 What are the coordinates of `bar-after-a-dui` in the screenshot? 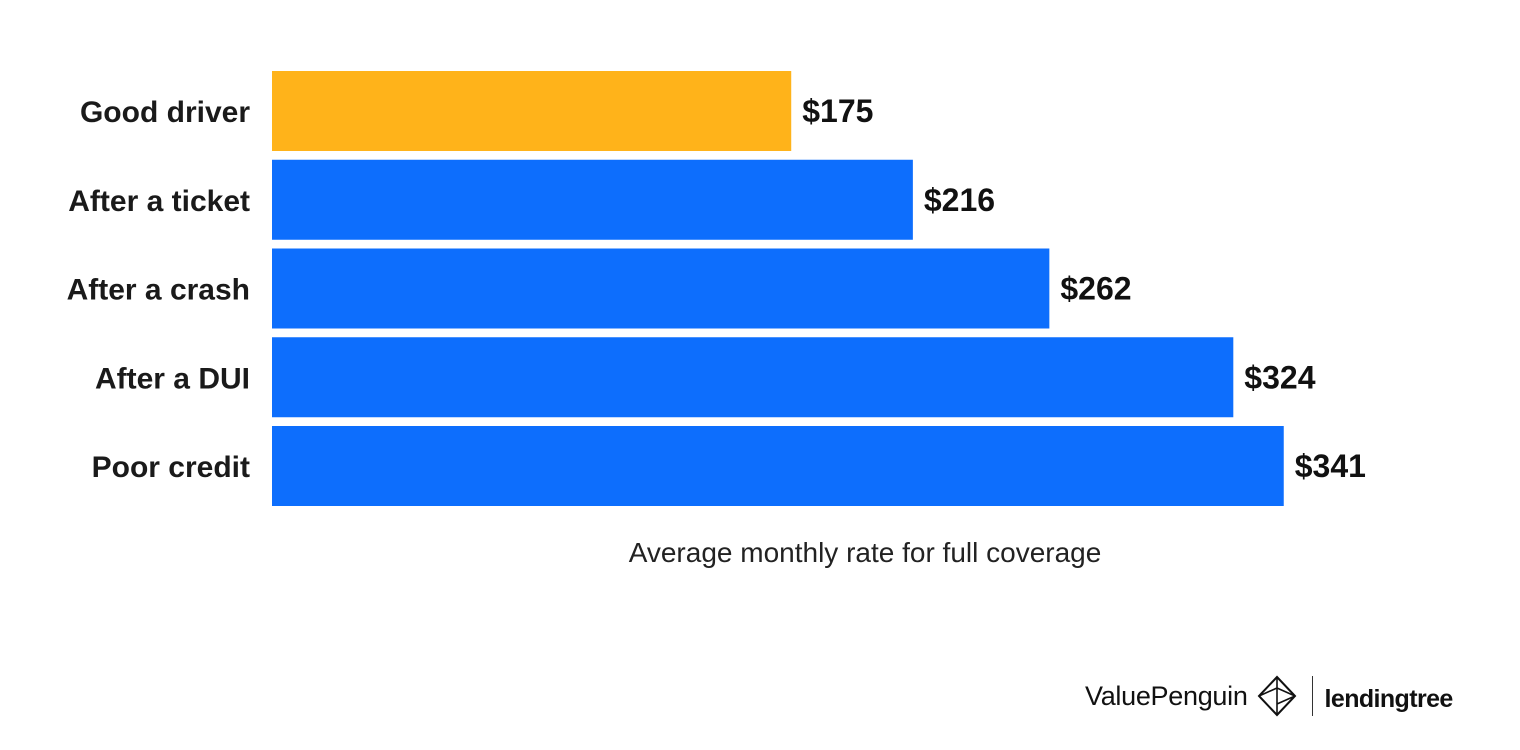 It's located at (753, 377).